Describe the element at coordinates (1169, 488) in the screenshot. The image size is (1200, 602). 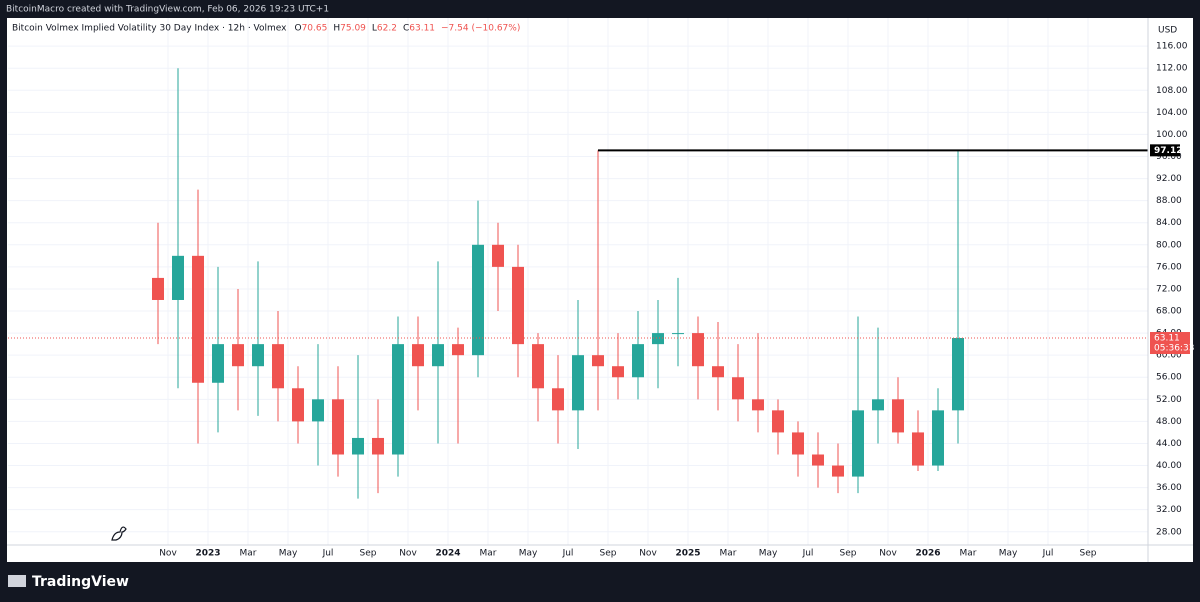
I see `y-tick-label: 36.00` at that location.